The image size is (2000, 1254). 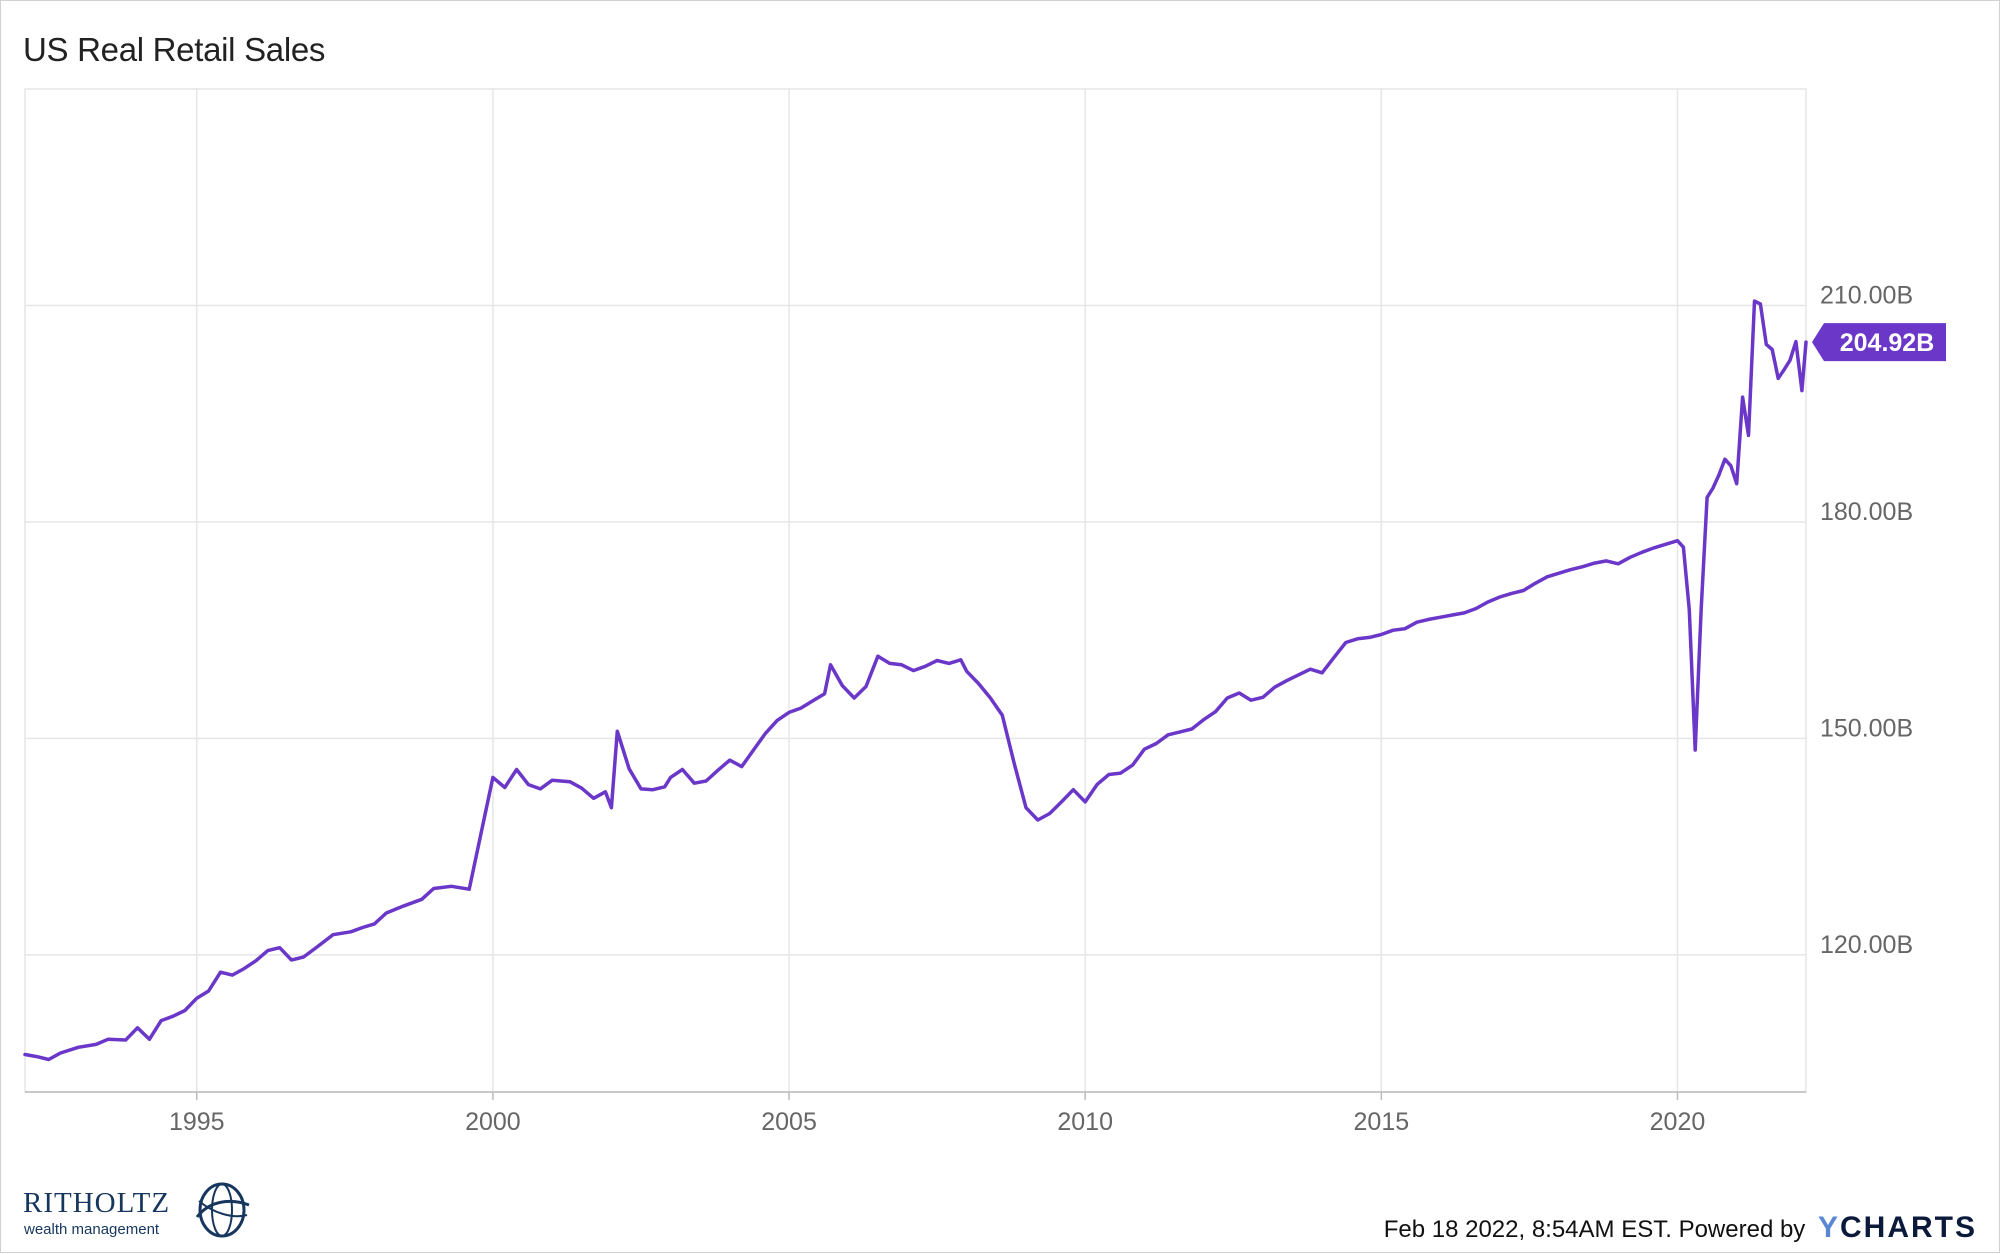 What do you see at coordinates (1828, 1227) in the screenshot?
I see `ycharts-logo-y: Y` at bounding box center [1828, 1227].